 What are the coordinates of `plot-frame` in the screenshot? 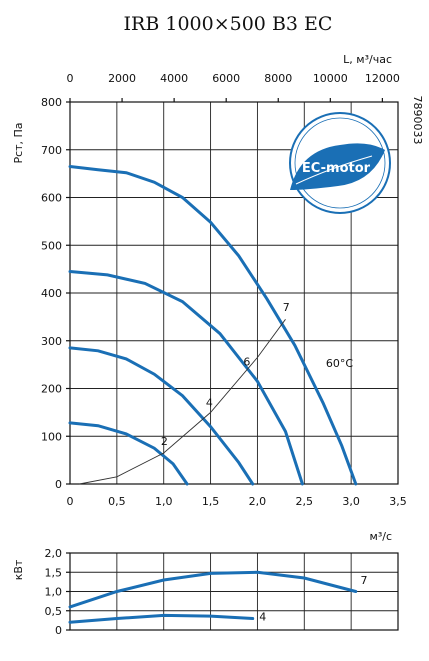 It's located at (234, 591).